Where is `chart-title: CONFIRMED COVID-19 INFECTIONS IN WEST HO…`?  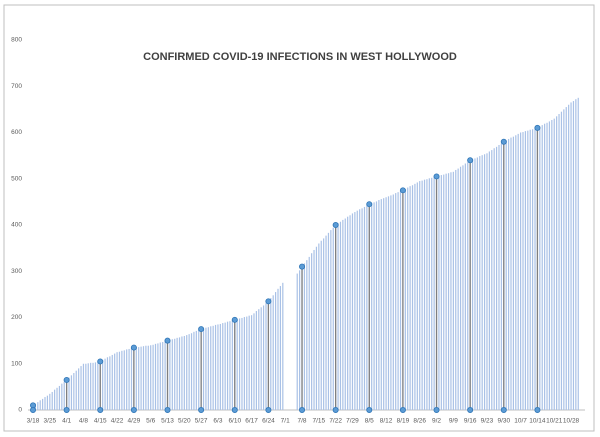 chart-title: CONFIRMED COVID-19 INFECTIONS IN WEST HO… is located at coordinates (300, 57).